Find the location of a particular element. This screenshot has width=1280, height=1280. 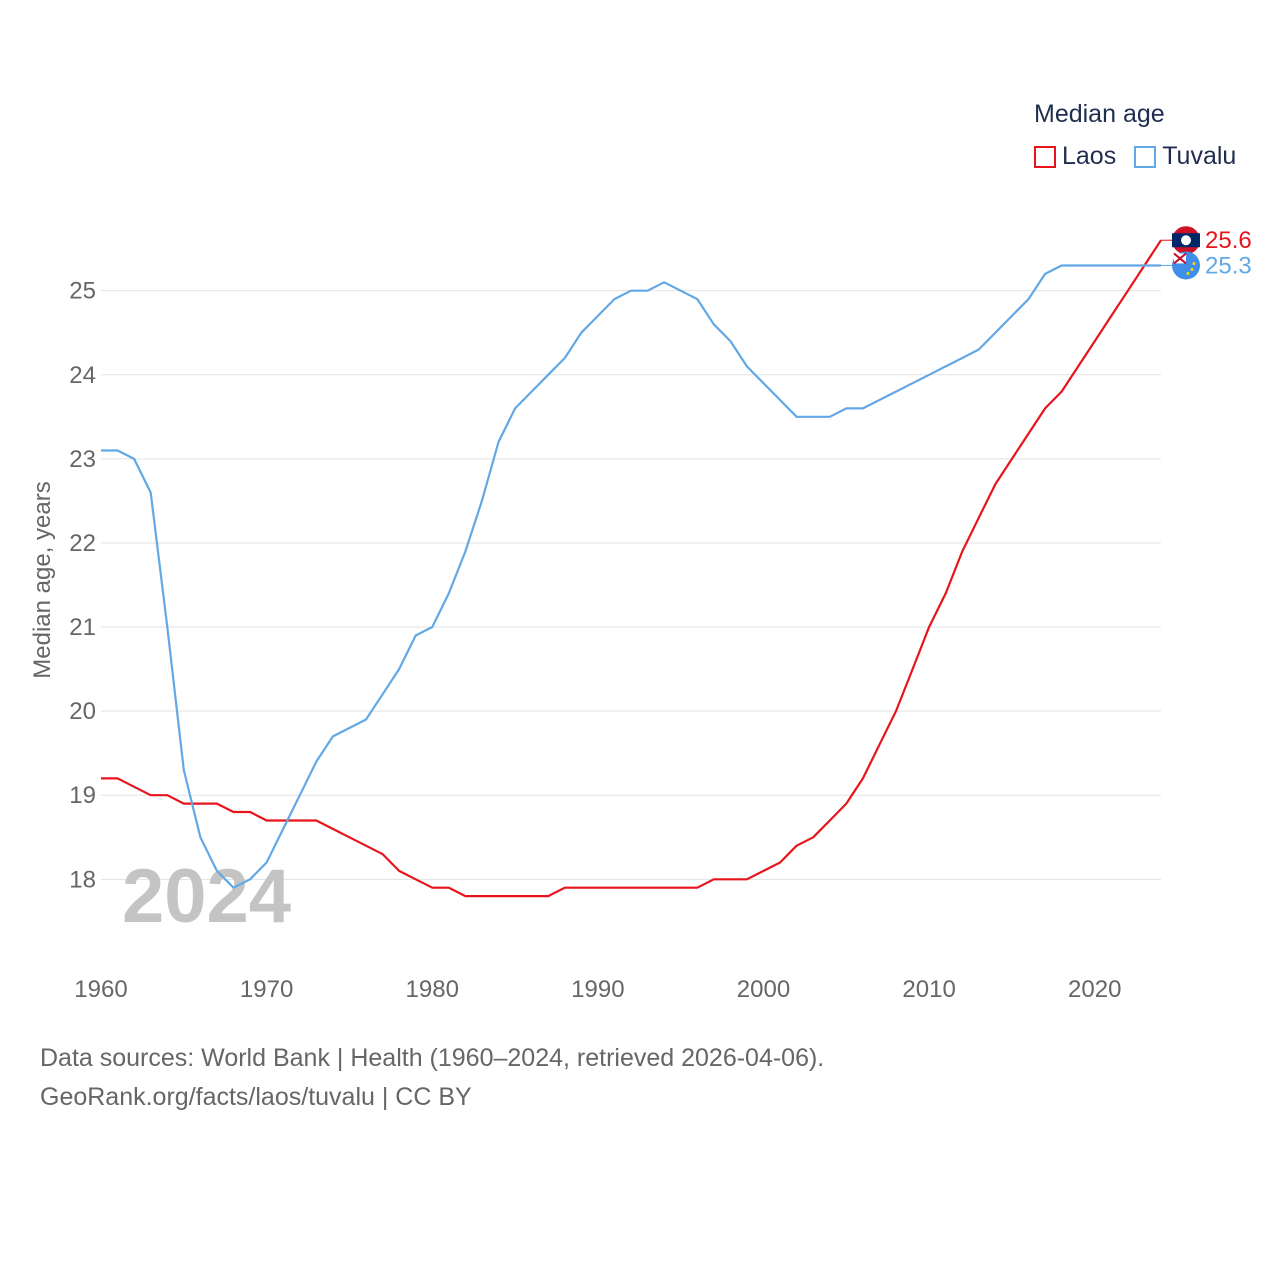

series-end-labels: 25.625.3 is located at coordinates (1206, 253).